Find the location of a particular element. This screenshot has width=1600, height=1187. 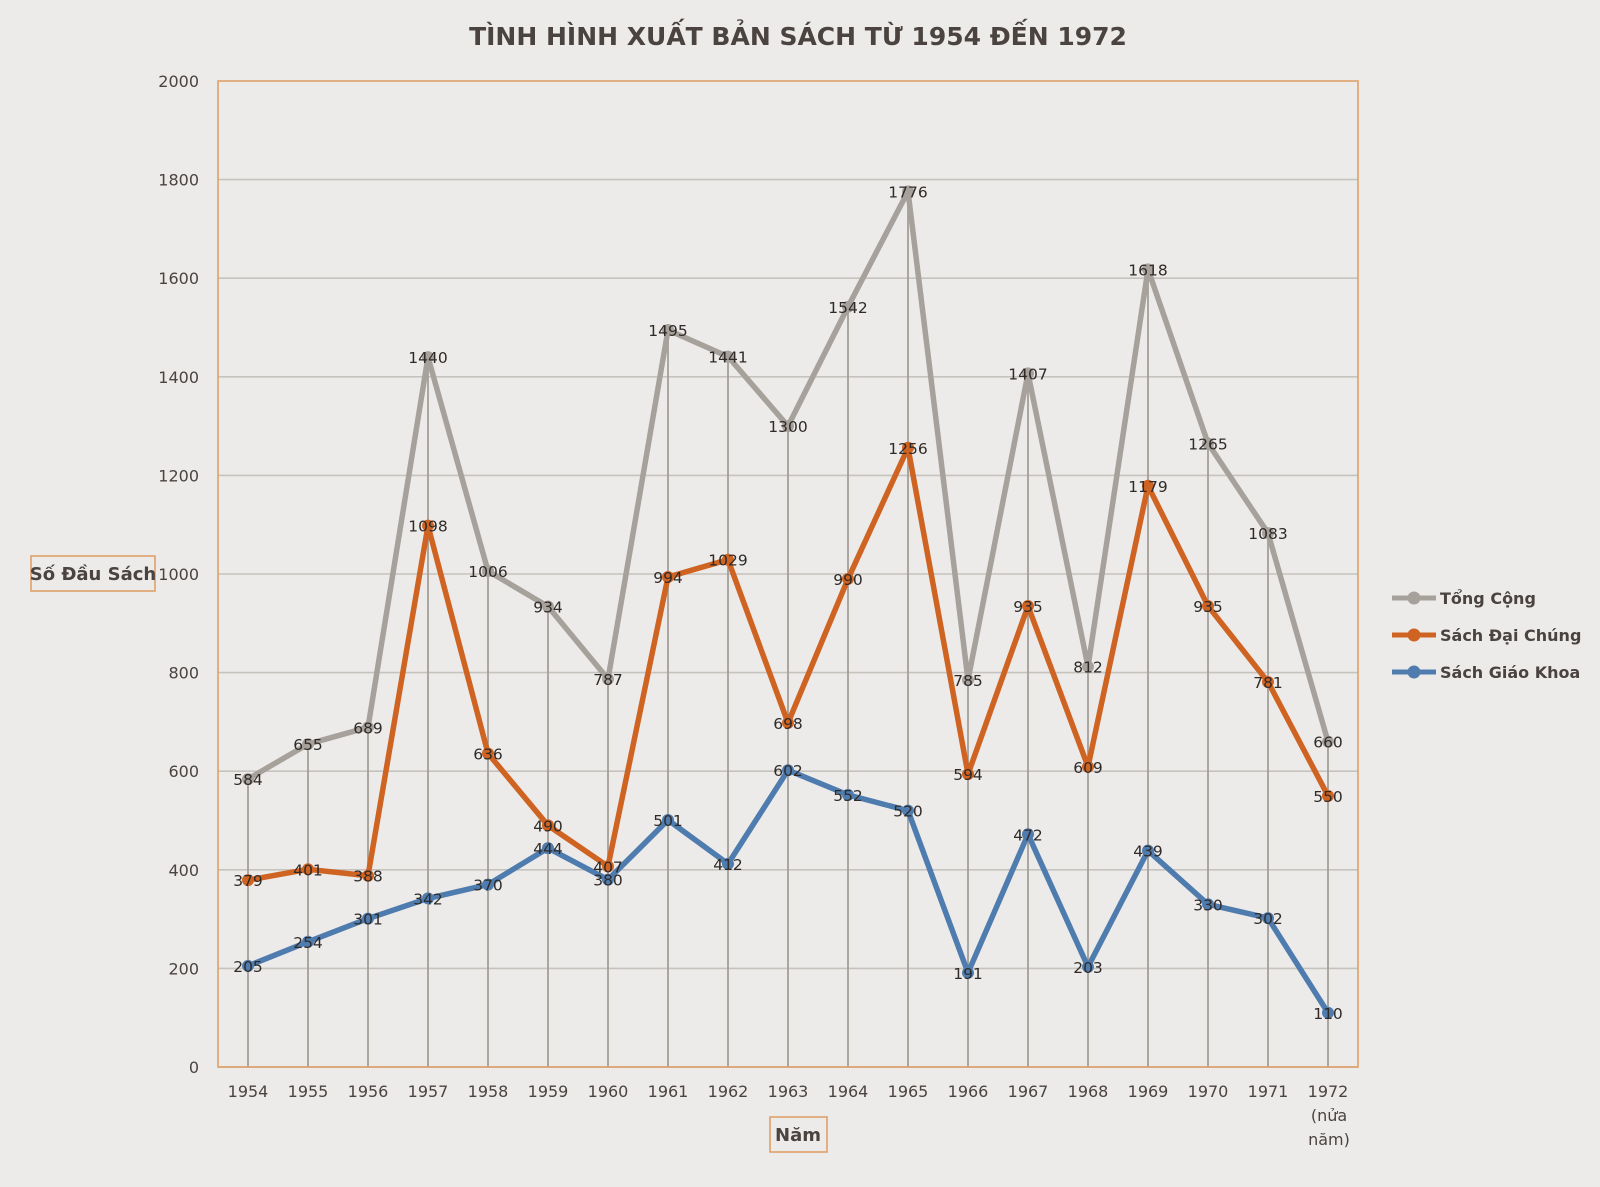

y-tick-label: 200 is located at coordinates (183, 968).